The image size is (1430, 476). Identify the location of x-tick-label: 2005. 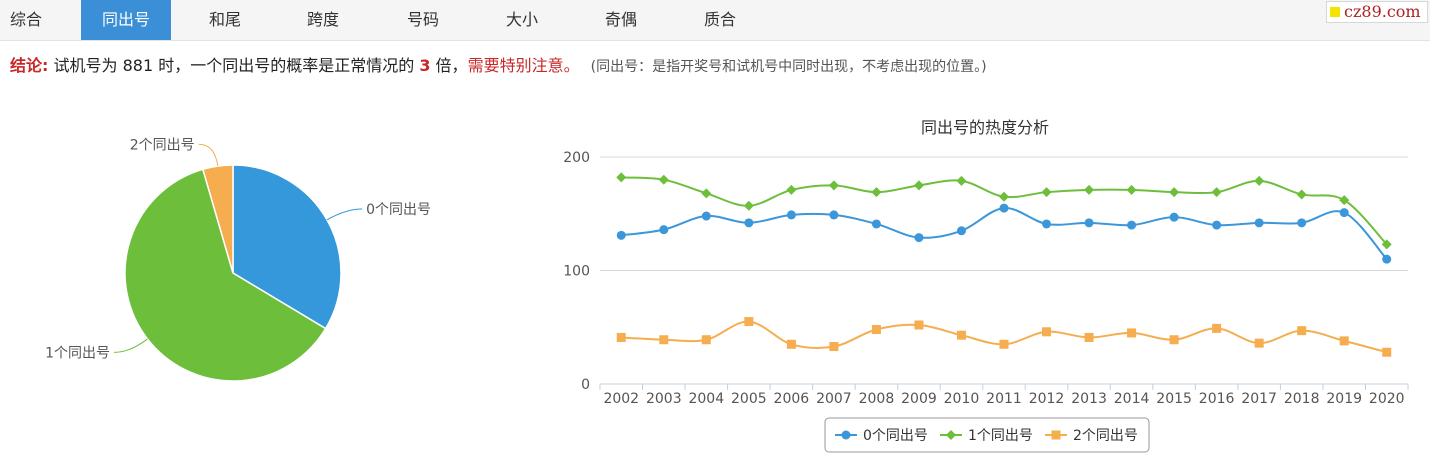
(749, 399).